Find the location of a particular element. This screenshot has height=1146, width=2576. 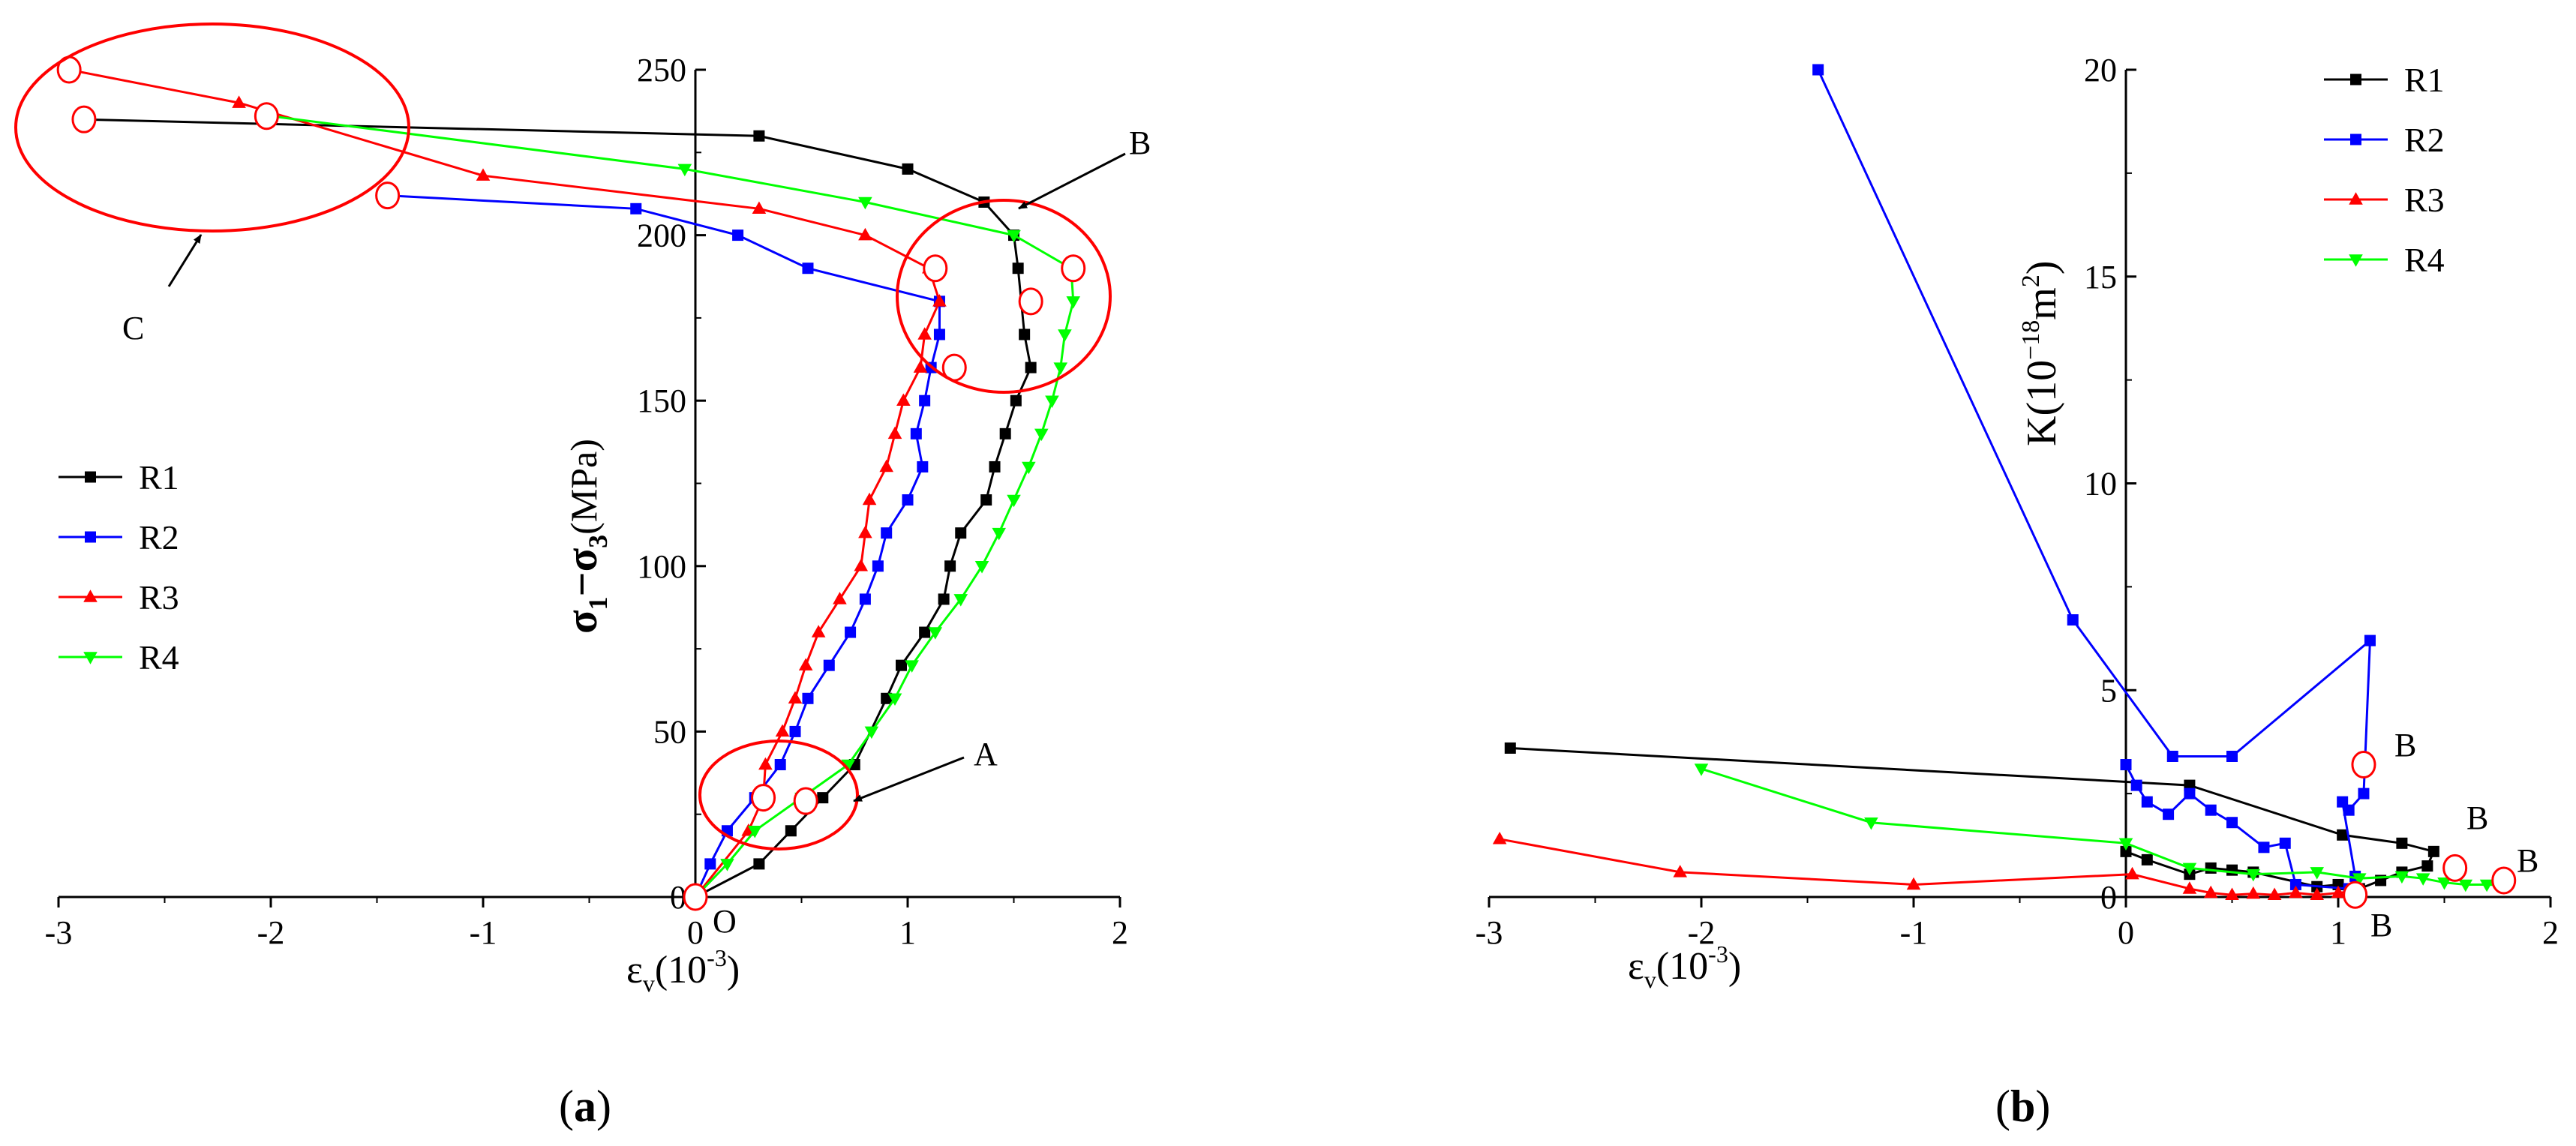

series-r2 is located at coordinates (663, 546).